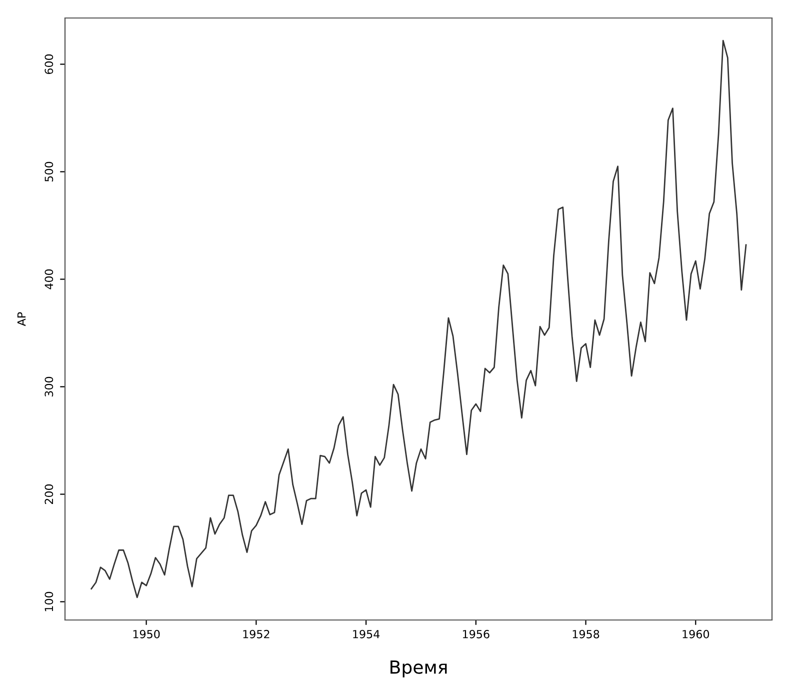 Image resolution: width=800 pixels, height=682 pixels. Describe the element at coordinates (49, 279) in the screenshot. I see `y-tick-label: 400` at that location.